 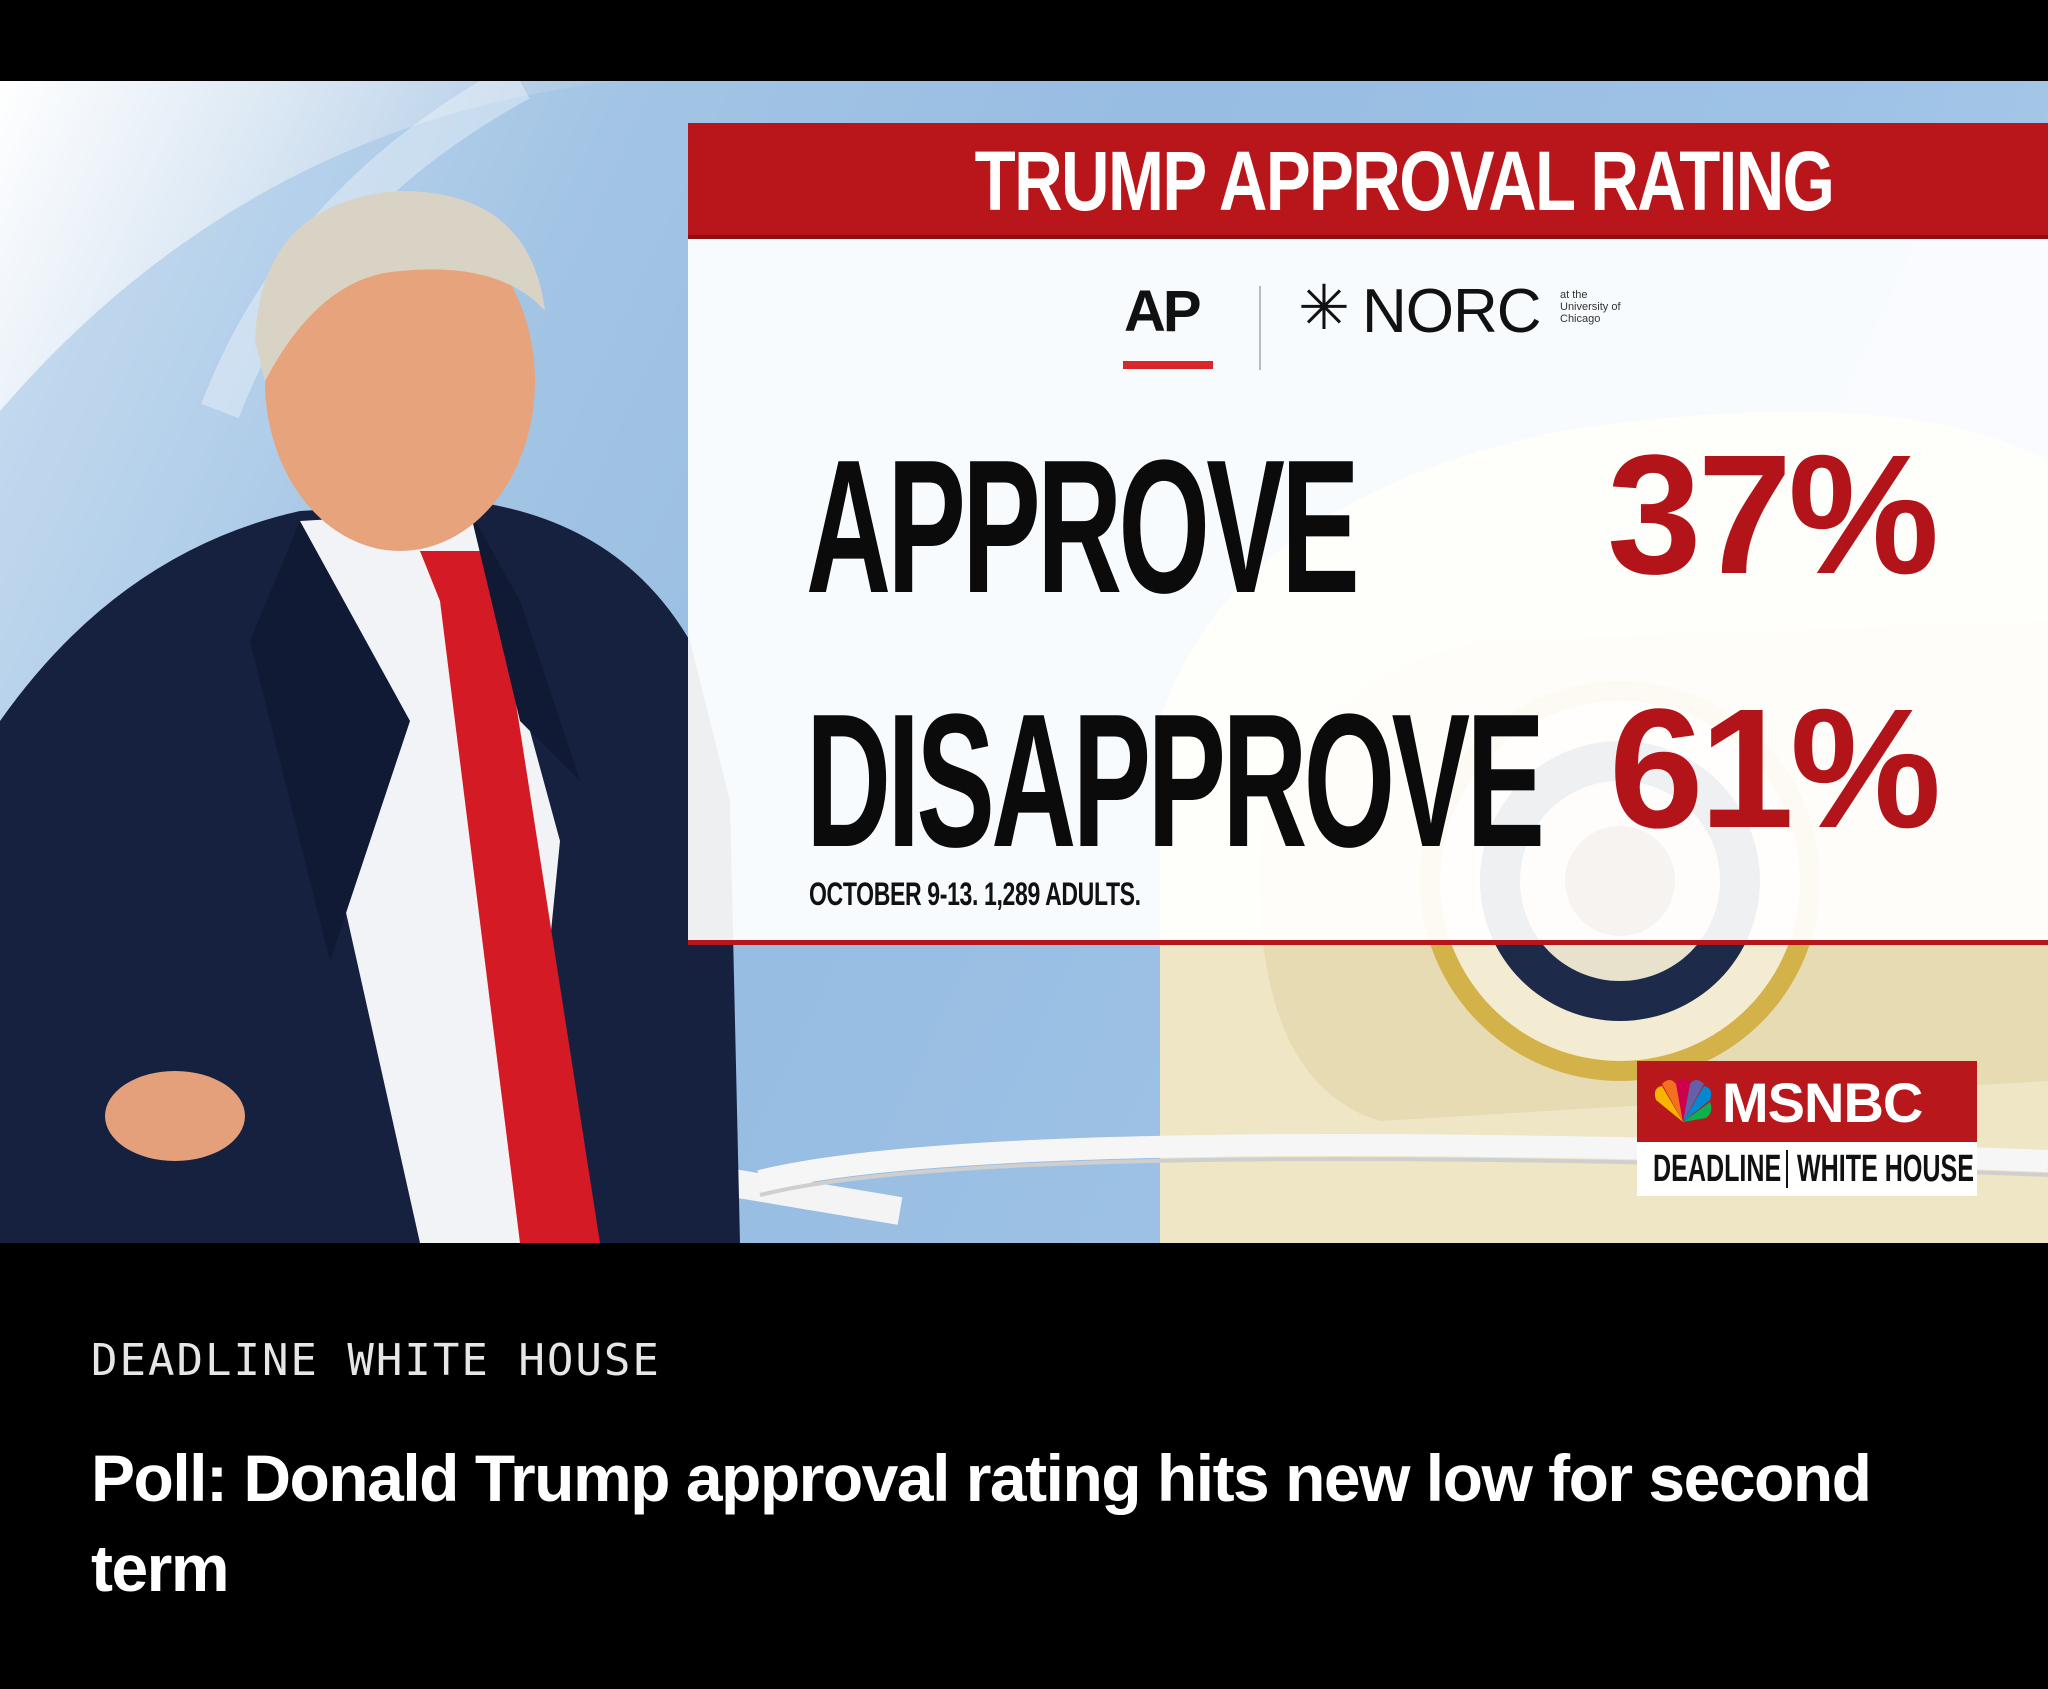 What do you see at coordinates (975, 894) in the screenshot?
I see `poll-footnote: OCTOBER 9-13. 1,289 ADULTS.` at bounding box center [975, 894].